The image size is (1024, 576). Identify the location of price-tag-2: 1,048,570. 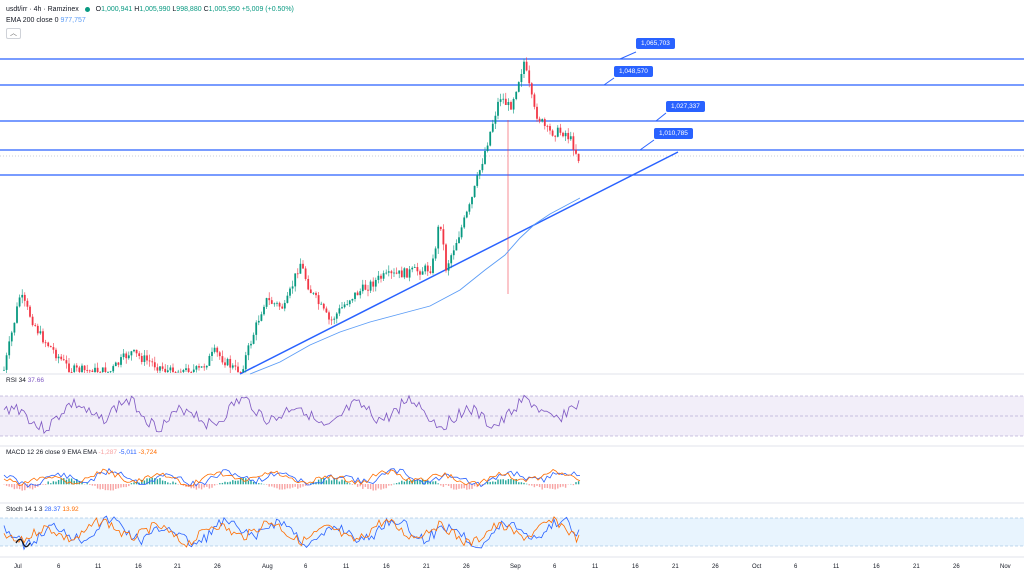
(633, 71).